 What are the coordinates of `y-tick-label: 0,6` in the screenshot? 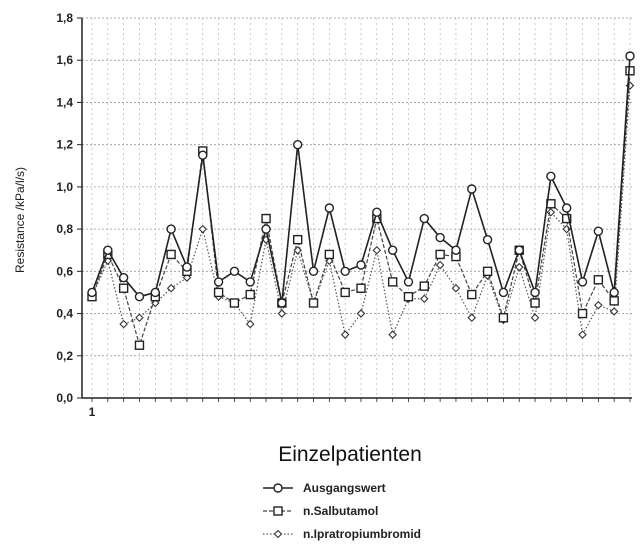 It's located at (64, 271).